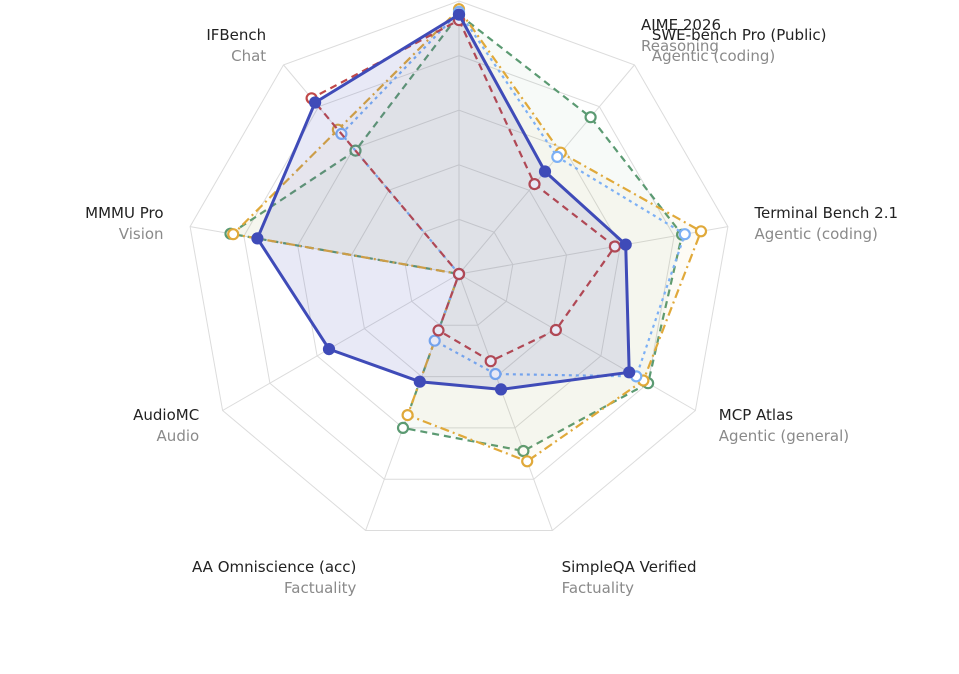  Describe the element at coordinates (739, 35) in the screenshot. I see `axis-name-label: SWE-bench Pro (Public)` at that location.